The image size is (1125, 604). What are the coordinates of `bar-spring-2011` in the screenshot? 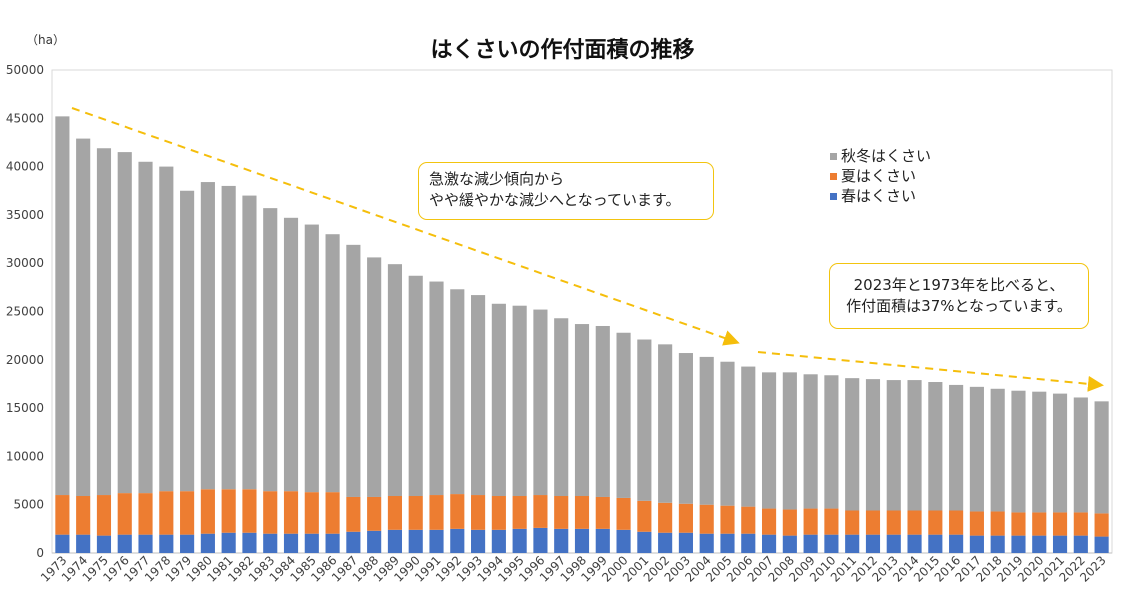 It's located at (852, 543).